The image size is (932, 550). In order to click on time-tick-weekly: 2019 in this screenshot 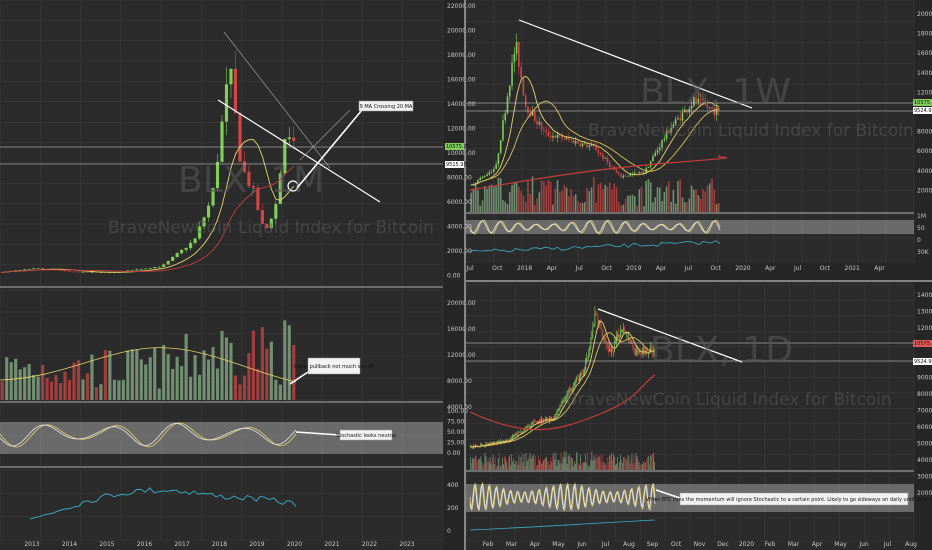, I will do `click(633, 268)`.